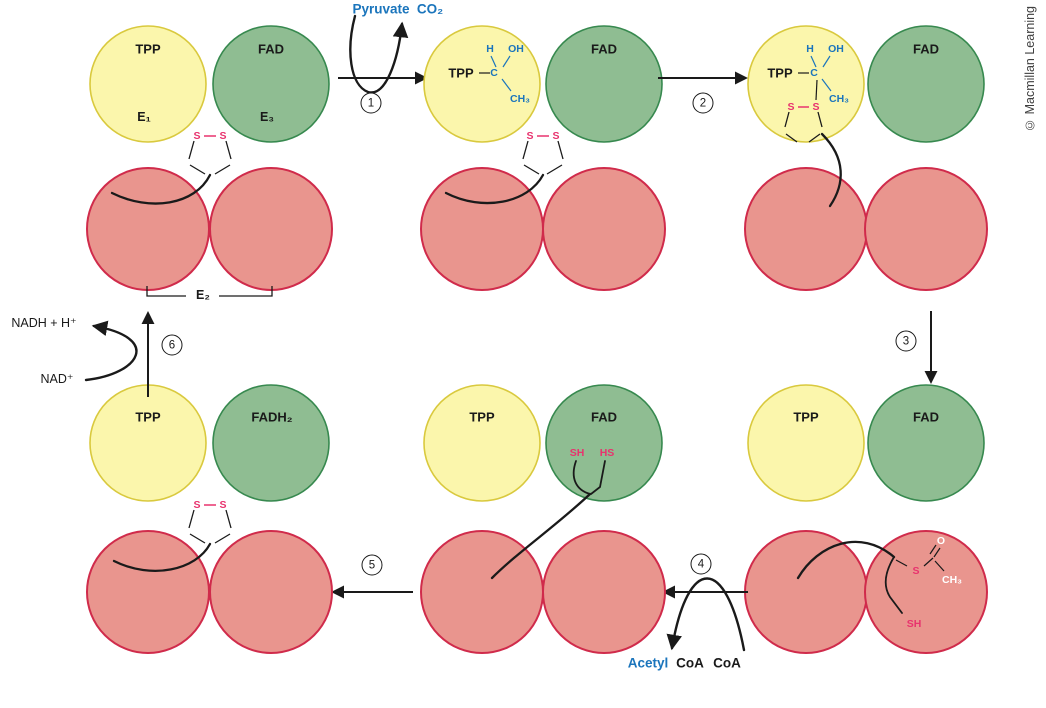 Image resolution: width=1046 pixels, height=708 pixels. What do you see at coordinates (516, 48) in the screenshot?
I see `hydroxyl-label-b: OH` at bounding box center [516, 48].